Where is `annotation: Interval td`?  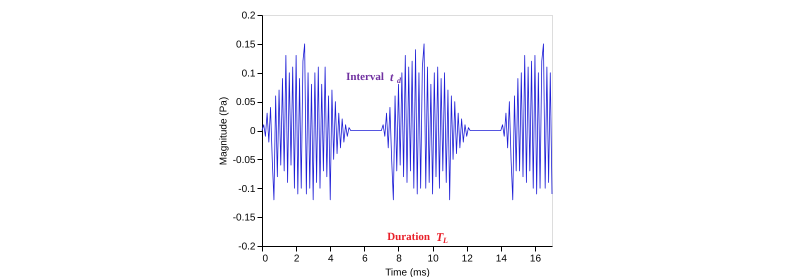 annotation: Interval td is located at coordinates (374, 77).